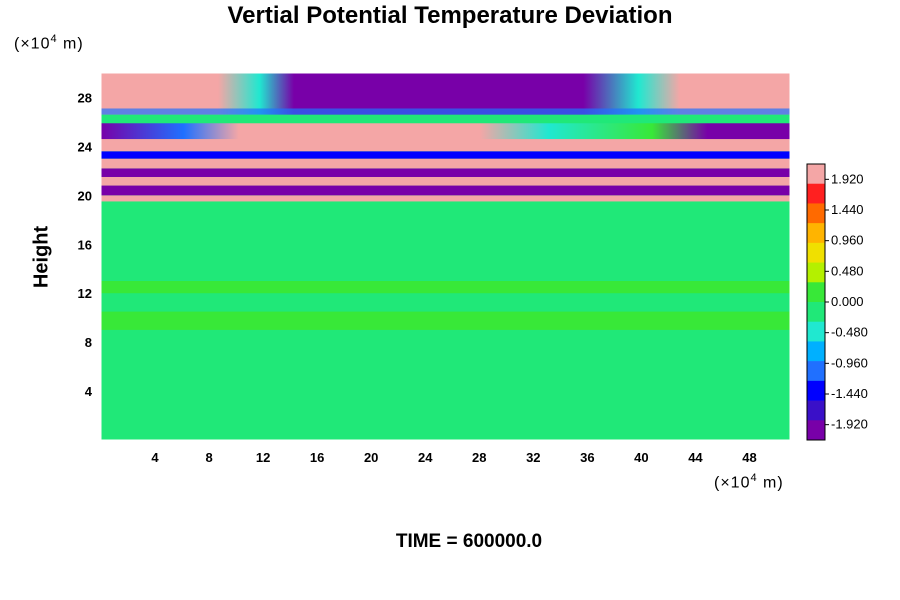 The width and height of the screenshot is (900, 600). I want to click on x-tick-label: 4, so click(155, 457).